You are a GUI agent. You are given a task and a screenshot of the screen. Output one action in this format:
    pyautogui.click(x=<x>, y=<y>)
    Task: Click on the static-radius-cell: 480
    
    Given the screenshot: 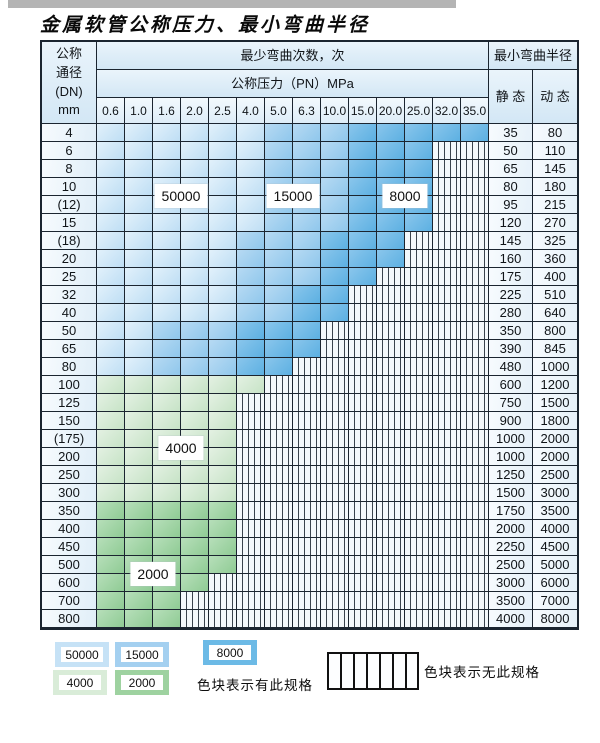 What is the action you would take?
    pyautogui.click(x=511, y=367)
    